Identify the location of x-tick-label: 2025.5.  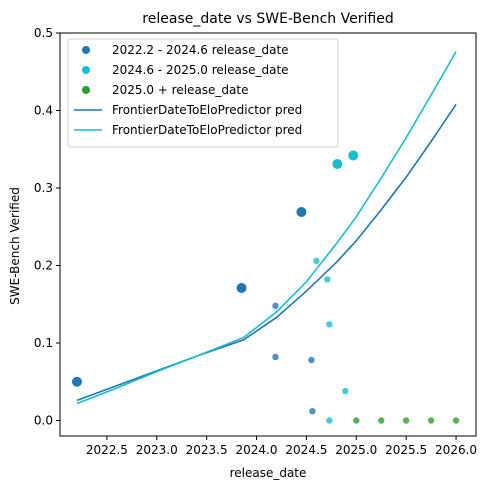
(406, 450).